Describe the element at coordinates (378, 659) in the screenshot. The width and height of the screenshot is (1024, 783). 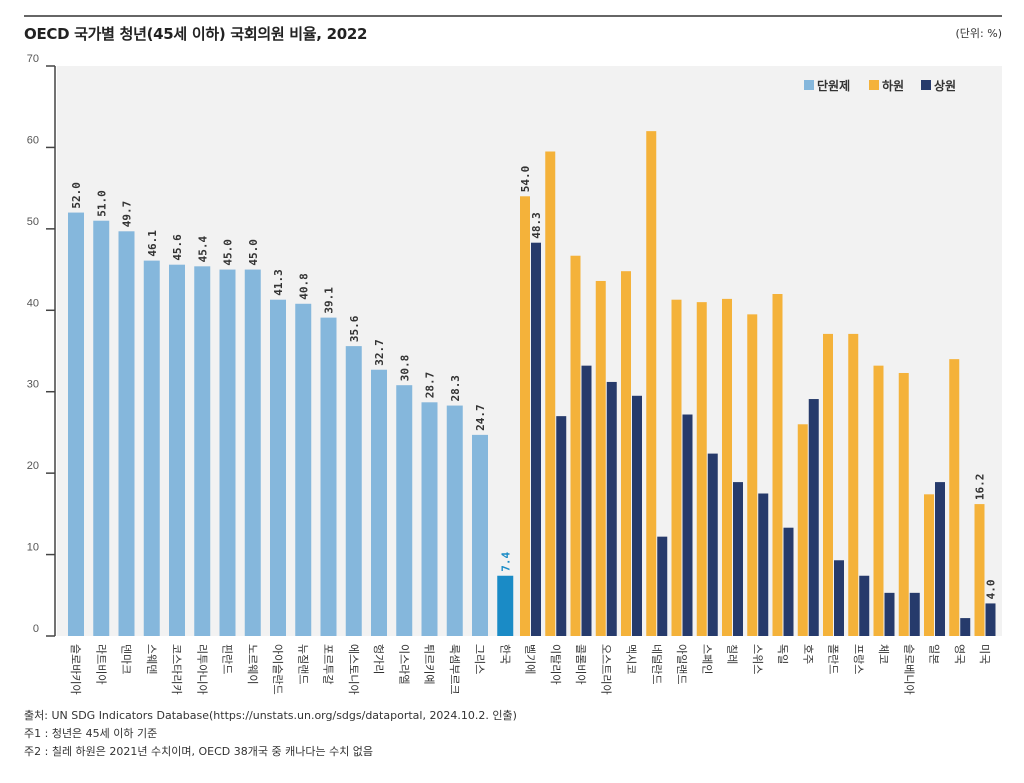
I see `x-tick-label: 헝가리` at that location.